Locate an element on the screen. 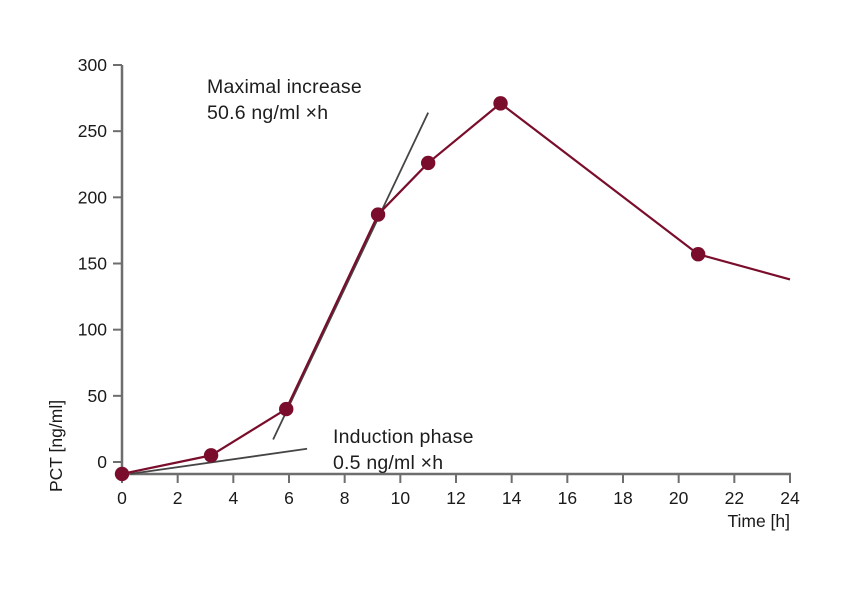 This screenshot has width=842, height=596. x-tick-label: 8 is located at coordinates (345, 498).